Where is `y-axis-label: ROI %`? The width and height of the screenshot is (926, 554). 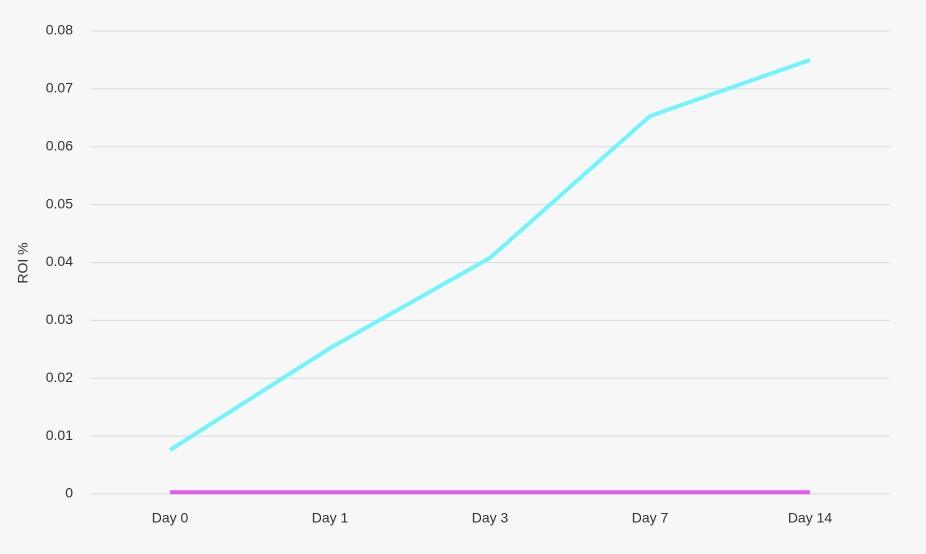 y-axis-label: ROI % is located at coordinates (23, 262).